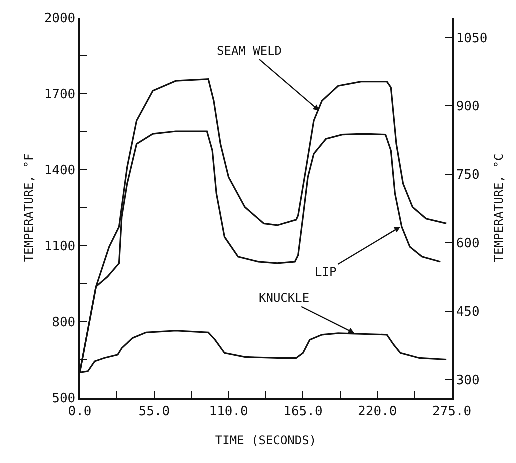  Describe the element at coordinates (468, 380) in the screenshot. I see `y2-tick-label: 300` at that location.